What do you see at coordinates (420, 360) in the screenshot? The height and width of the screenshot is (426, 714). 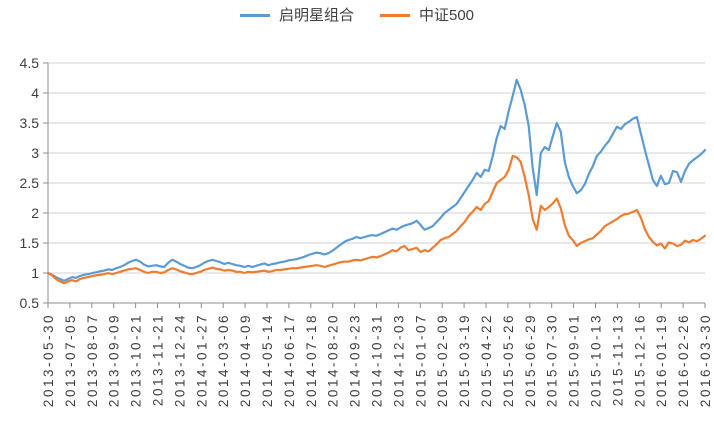 I see `x-axis-label: 2015-01-07` at bounding box center [420, 360].